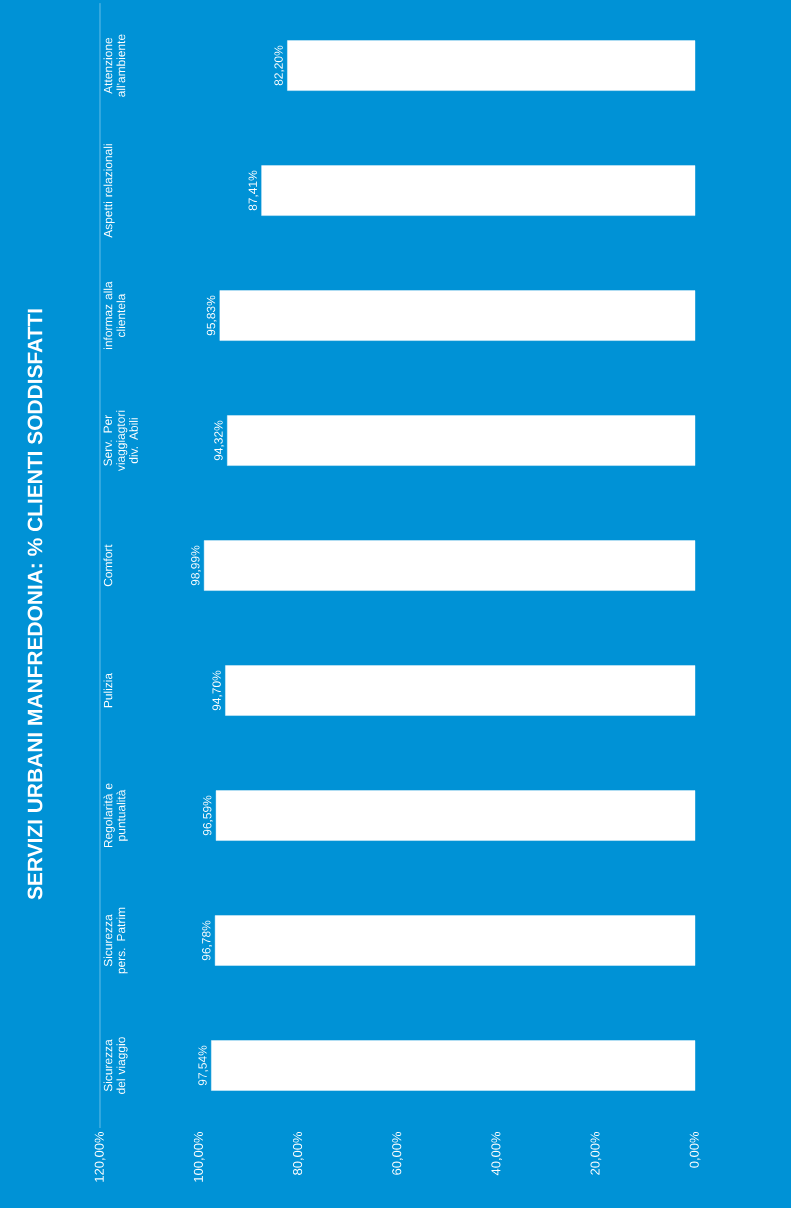 The image size is (791, 1208). I want to click on data-label: 98,99%, so click(196, 565).